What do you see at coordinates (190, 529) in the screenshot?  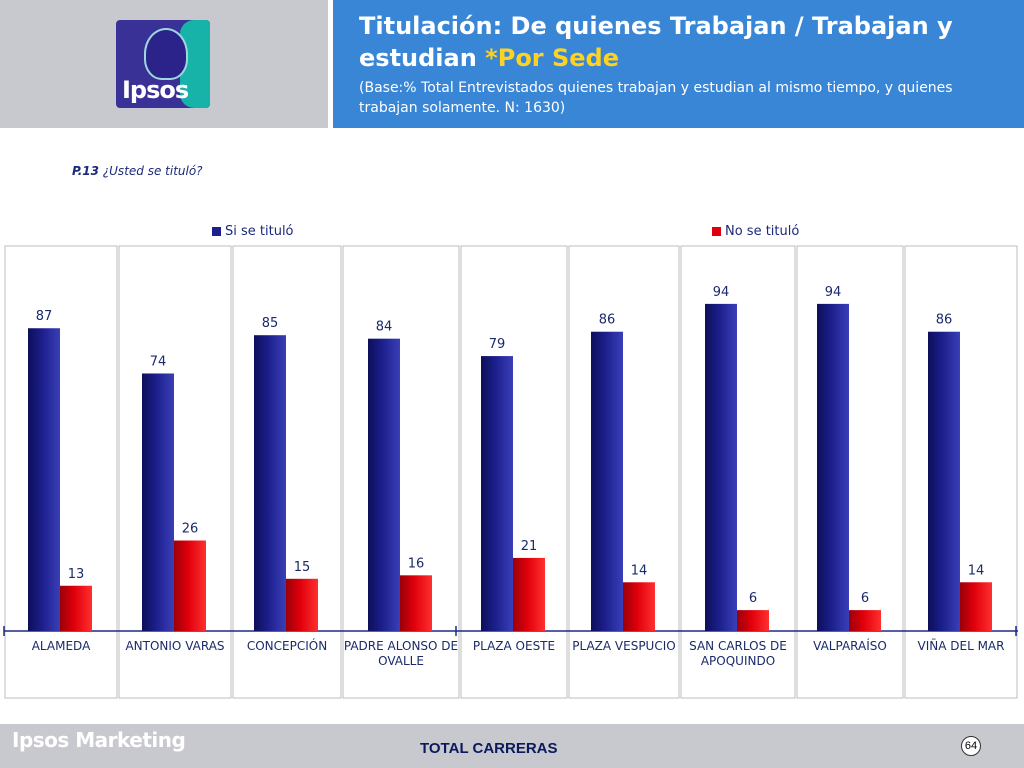 I see `data-label: 26` at bounding box center [190, 529].